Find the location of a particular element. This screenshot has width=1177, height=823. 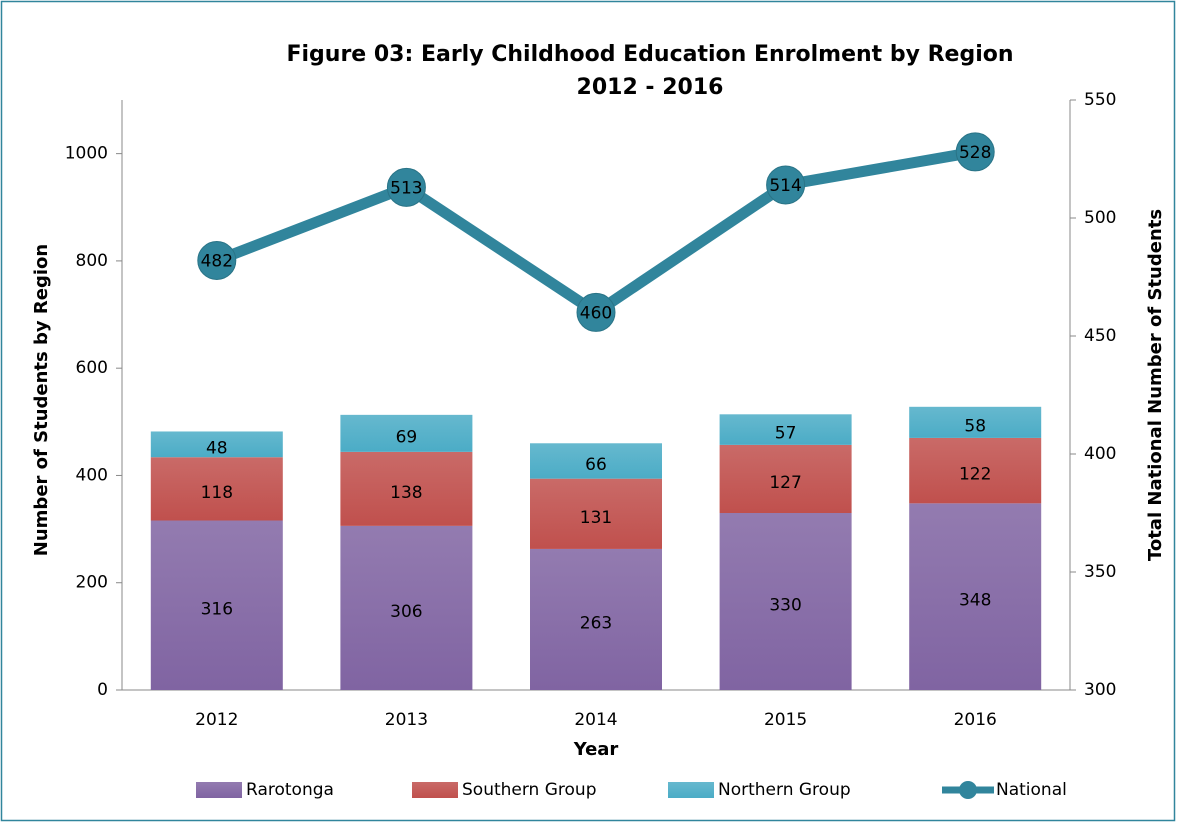

x-tick-label: 2012 is located at coordinates (216, 720).